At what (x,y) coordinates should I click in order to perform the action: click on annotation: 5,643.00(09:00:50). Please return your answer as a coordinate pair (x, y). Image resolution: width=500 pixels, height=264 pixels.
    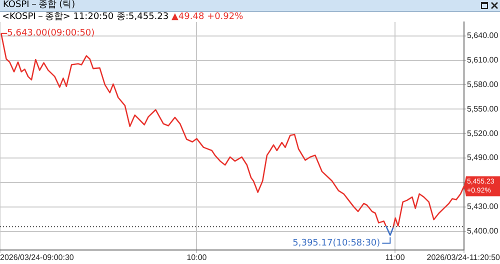
    Looking at the image, I should click on (51, 33).